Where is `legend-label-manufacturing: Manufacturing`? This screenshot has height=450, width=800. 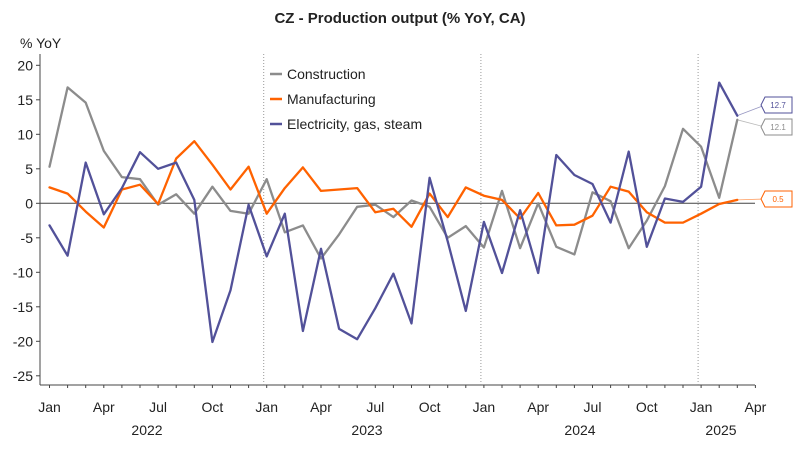
legend-label-manufacturing: Manufacturing is located at coordinates (331, 99).